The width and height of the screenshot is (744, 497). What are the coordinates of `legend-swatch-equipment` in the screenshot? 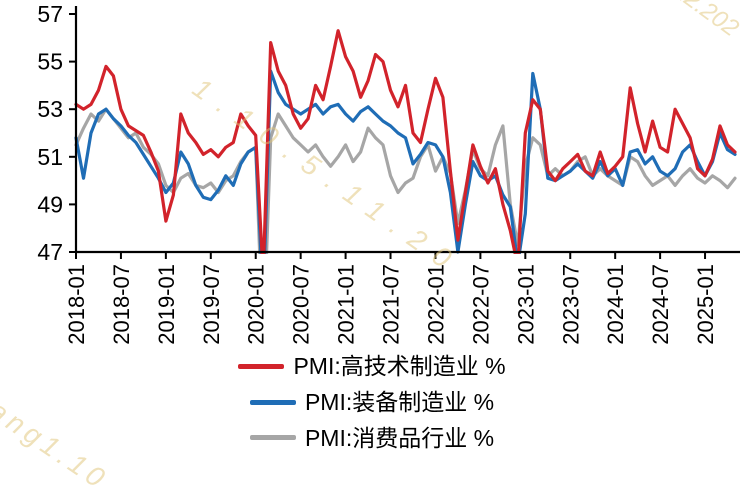 It's located at (272, 402).